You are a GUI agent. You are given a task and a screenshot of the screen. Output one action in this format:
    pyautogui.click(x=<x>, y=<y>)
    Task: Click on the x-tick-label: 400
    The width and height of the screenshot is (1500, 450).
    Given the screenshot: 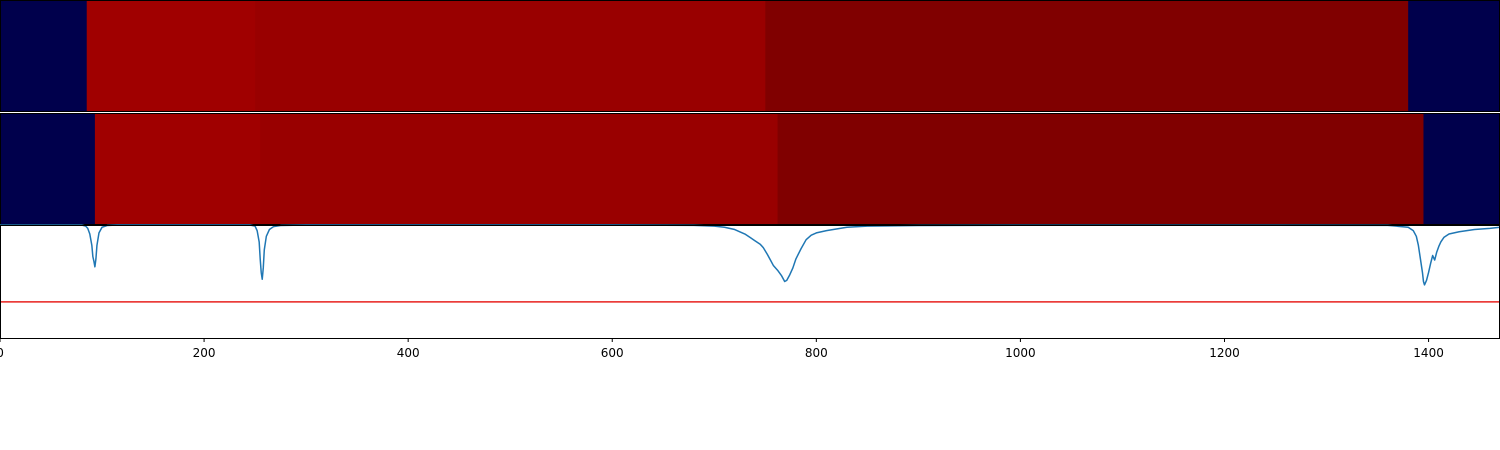 What is the action you would take?
    pyautogui.click(x=408, y=353)
    